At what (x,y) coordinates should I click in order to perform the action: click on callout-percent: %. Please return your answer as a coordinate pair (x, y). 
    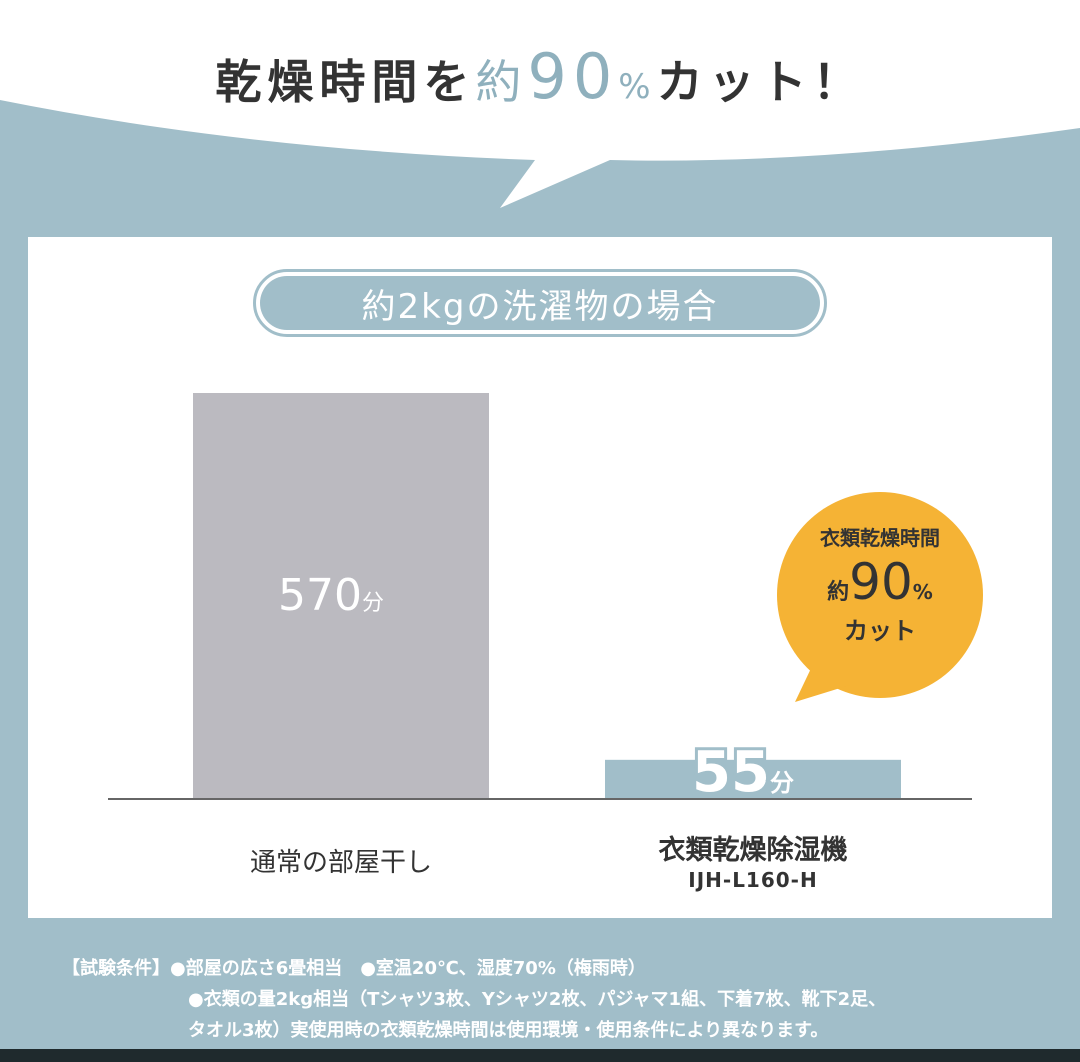
    Looking at the image, I should click on (922, 592).